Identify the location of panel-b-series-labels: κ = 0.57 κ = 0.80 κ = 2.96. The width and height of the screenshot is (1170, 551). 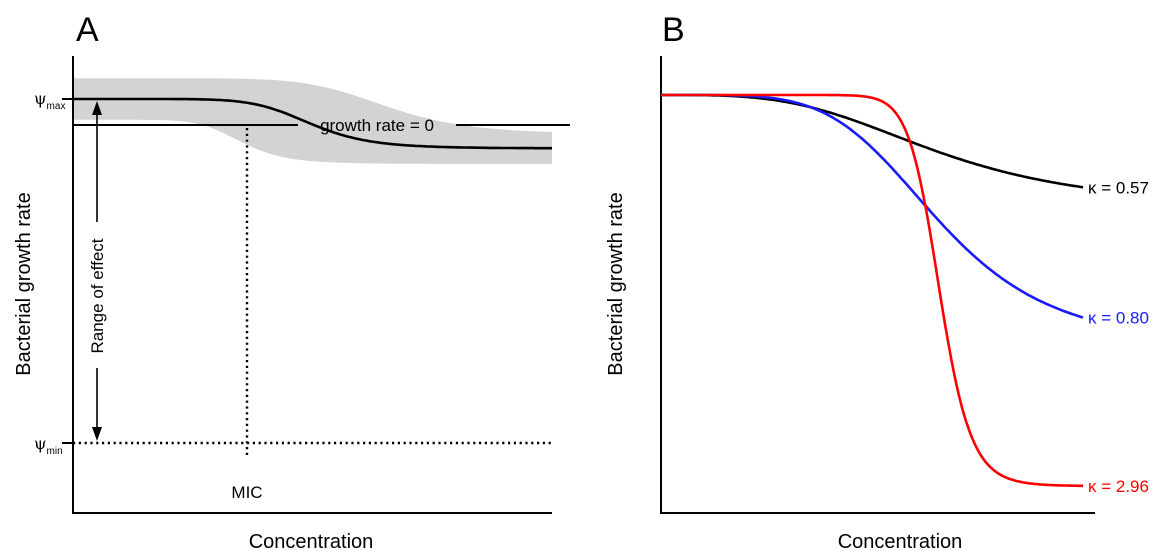
(1118, 337).